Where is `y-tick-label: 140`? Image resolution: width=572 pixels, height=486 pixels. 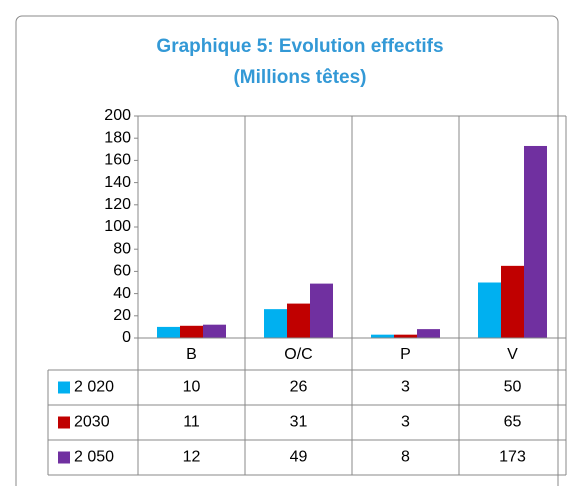
y-tick-label: 140 is located at coordinates (117, 182).